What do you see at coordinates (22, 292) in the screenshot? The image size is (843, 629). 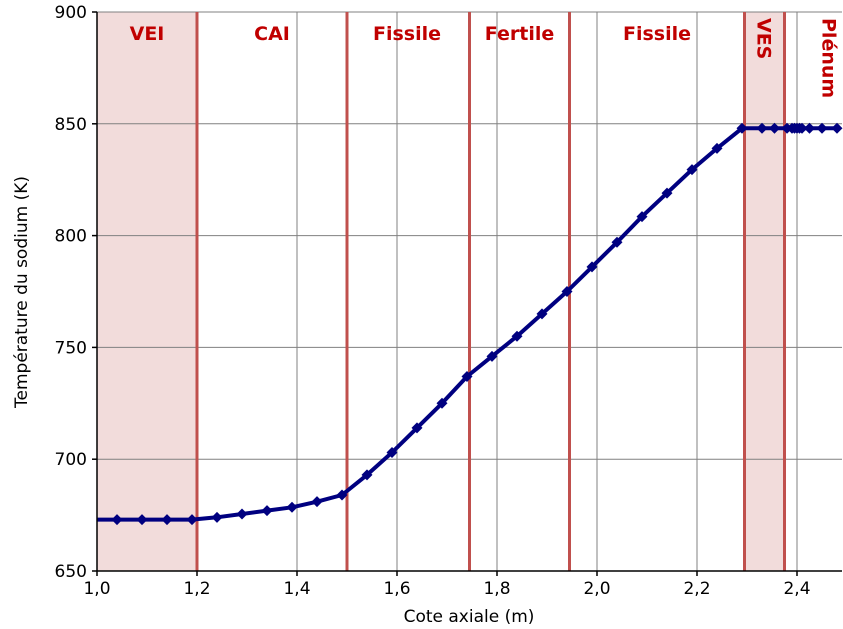 I see `y-axis-label: Température du sodium (K)` at bounding box center [22, 292].